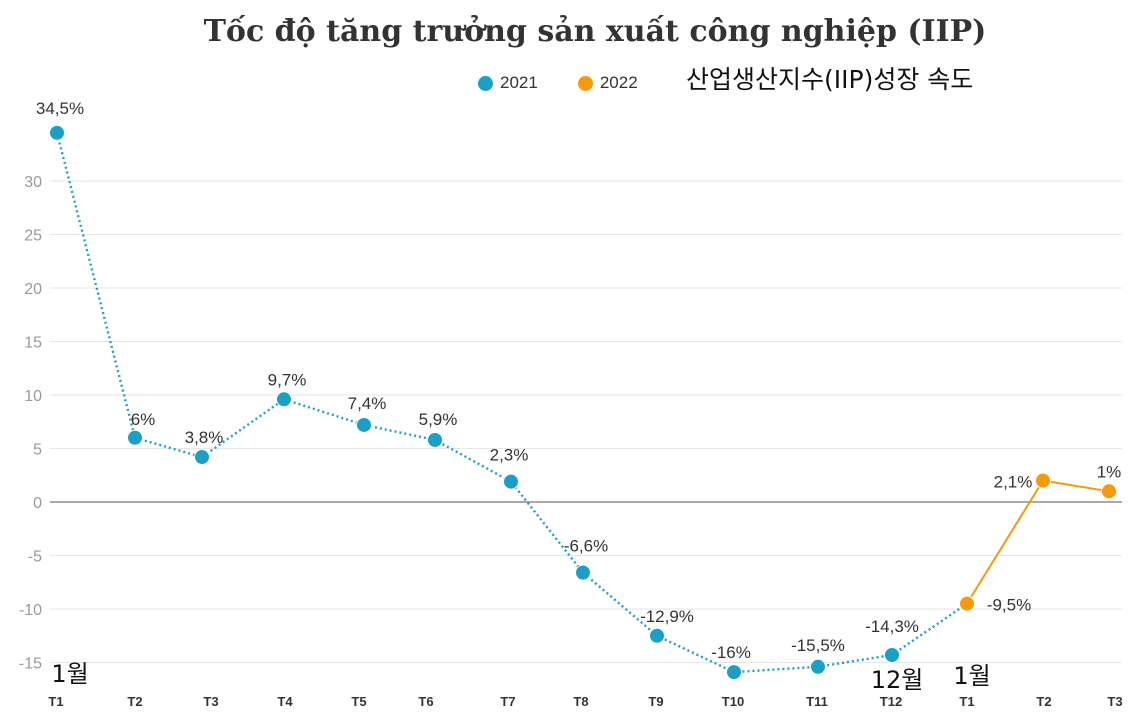 The width and height of the screenshot is (1134, 723). Describe the element at coordinates (580, 701) in the screenshot. I see `x-tick-label: T8` at that location.